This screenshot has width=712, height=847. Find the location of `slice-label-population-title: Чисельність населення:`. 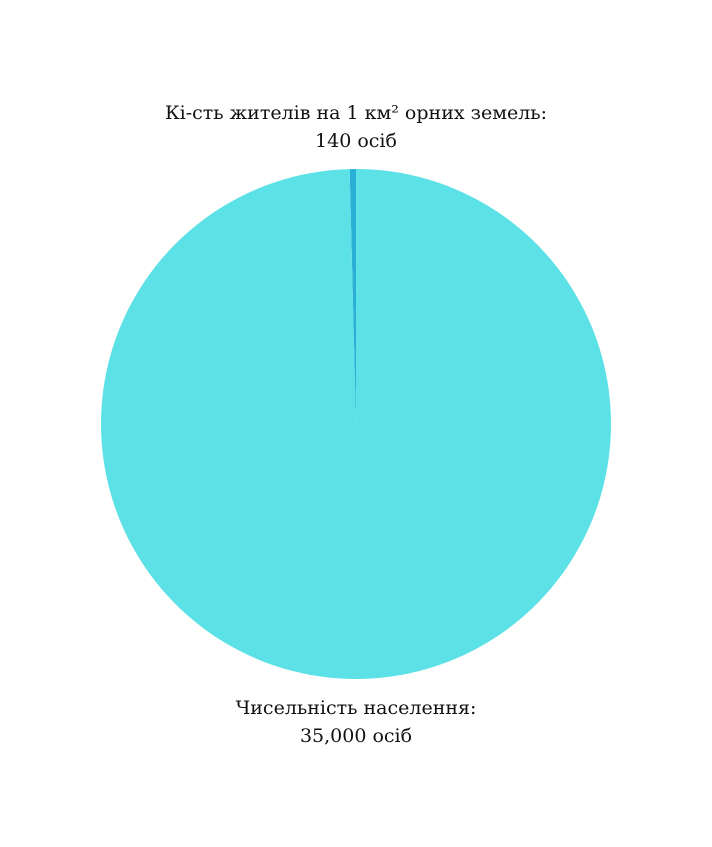

slice-label-population-title: Чисельність населення: is located at coordinates (356, 708).